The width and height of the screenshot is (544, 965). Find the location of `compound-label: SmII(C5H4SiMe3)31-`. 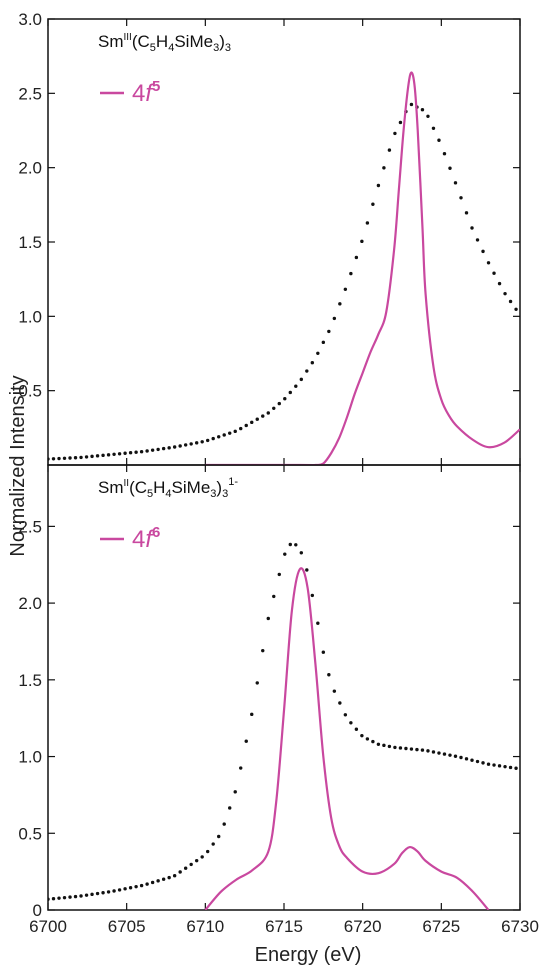

compound-label: SmII(C5H4SiMe3)31- is located at coordinates (168, 488).